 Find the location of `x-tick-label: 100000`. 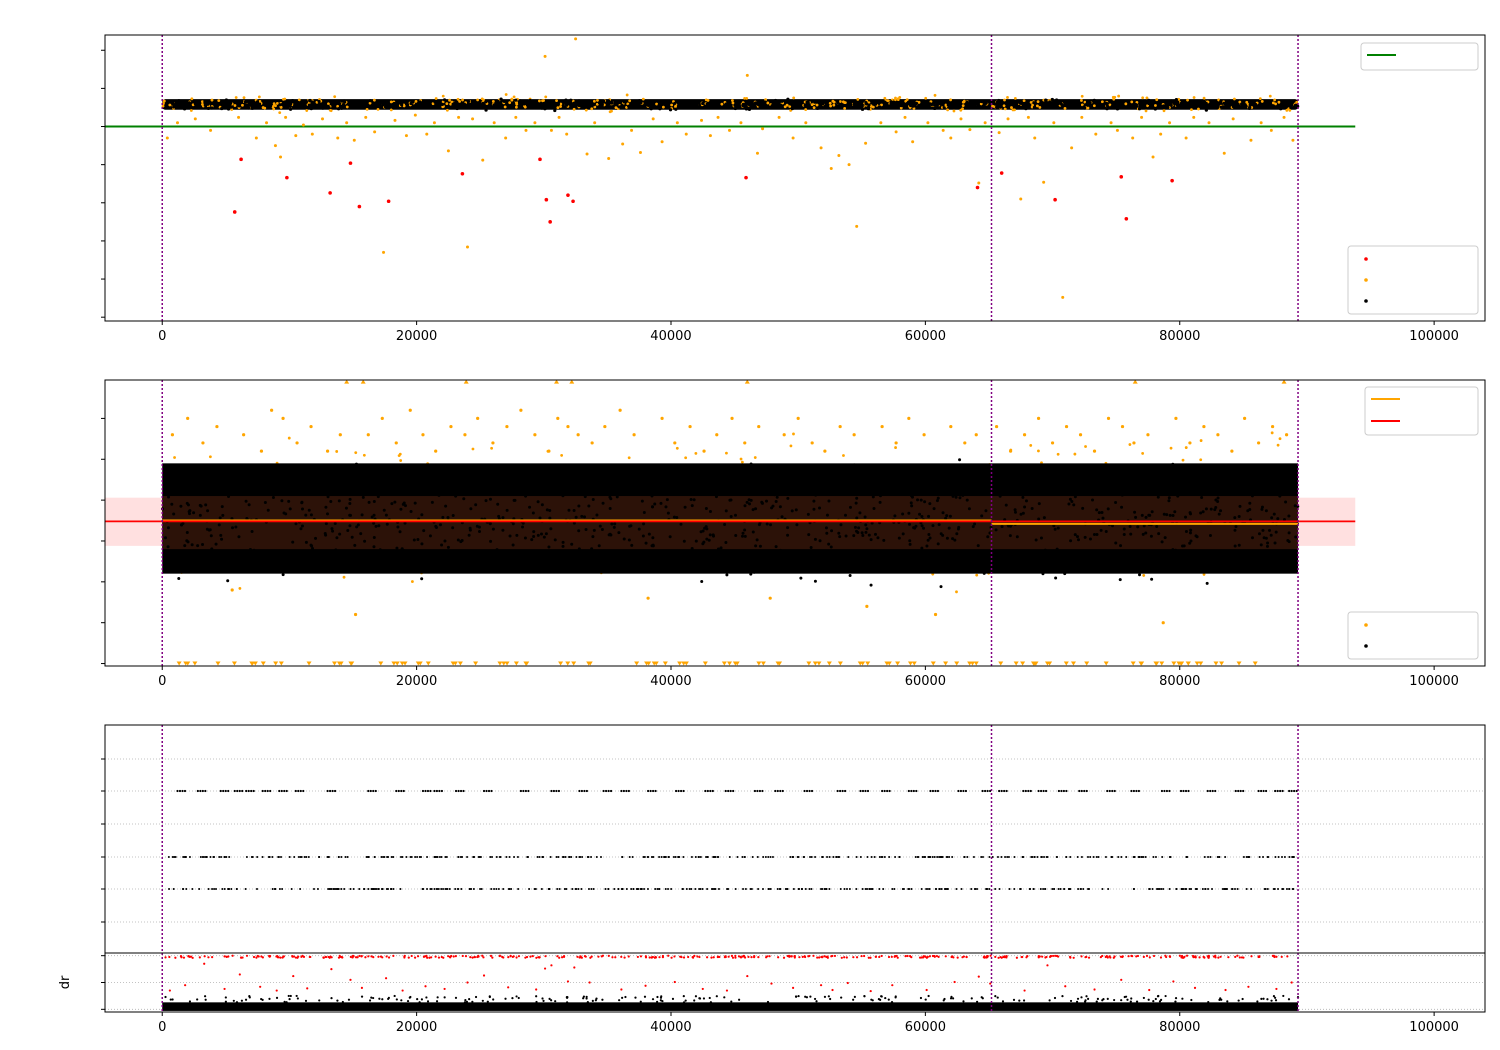

x-tick-label: 100000 is located at coordinates (1434, 336).